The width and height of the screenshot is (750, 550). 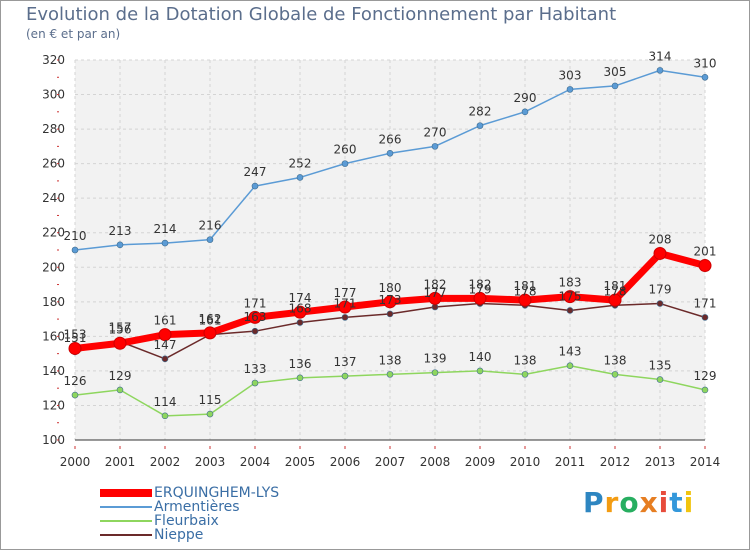 I want to click on data-label-3: 151, so click(x=75, y=338).